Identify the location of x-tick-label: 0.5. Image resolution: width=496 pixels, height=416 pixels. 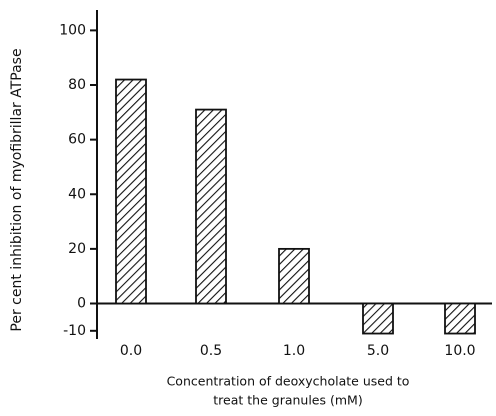
(211, 351).